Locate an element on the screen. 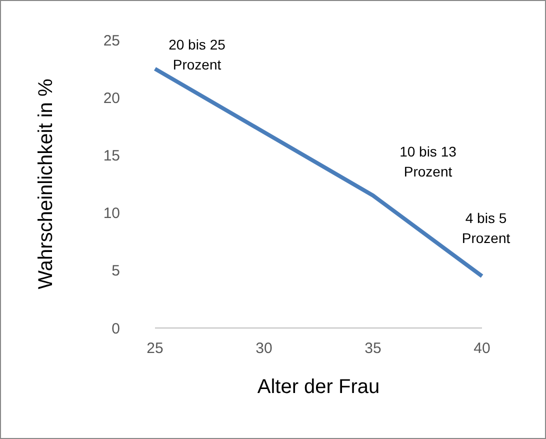 The width and height of the screenshot is (546, 439). x-tick-label: 25 is located at coordinates (155, 348).